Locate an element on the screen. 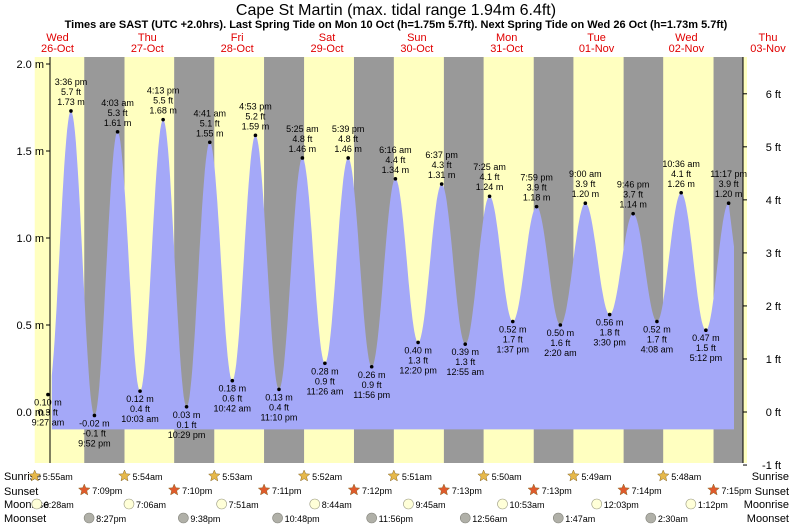 The height and width of the screenshot is (530, 793). date-label: 30-Oct is located at coordinates (416, 49).